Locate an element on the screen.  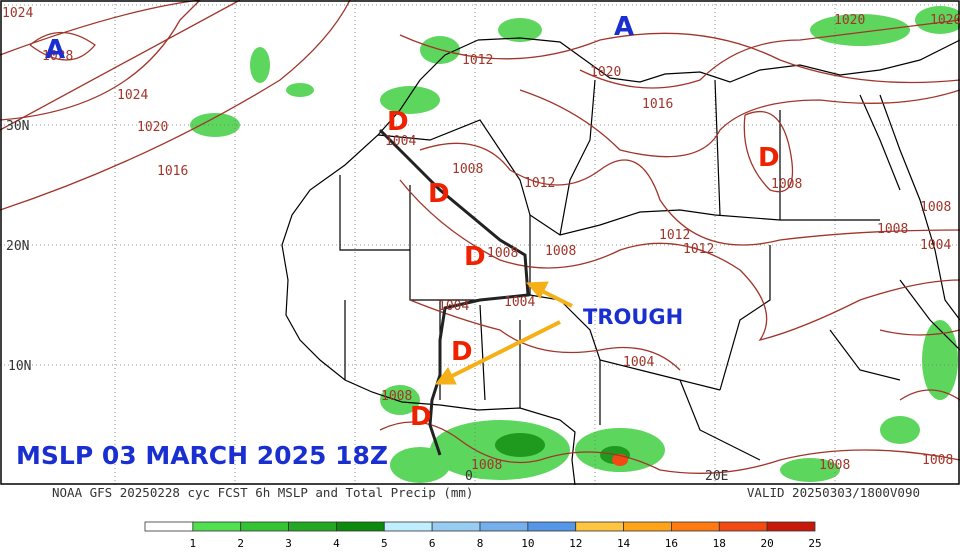
longitude-label: 0 is located at coordinates (469, 476).